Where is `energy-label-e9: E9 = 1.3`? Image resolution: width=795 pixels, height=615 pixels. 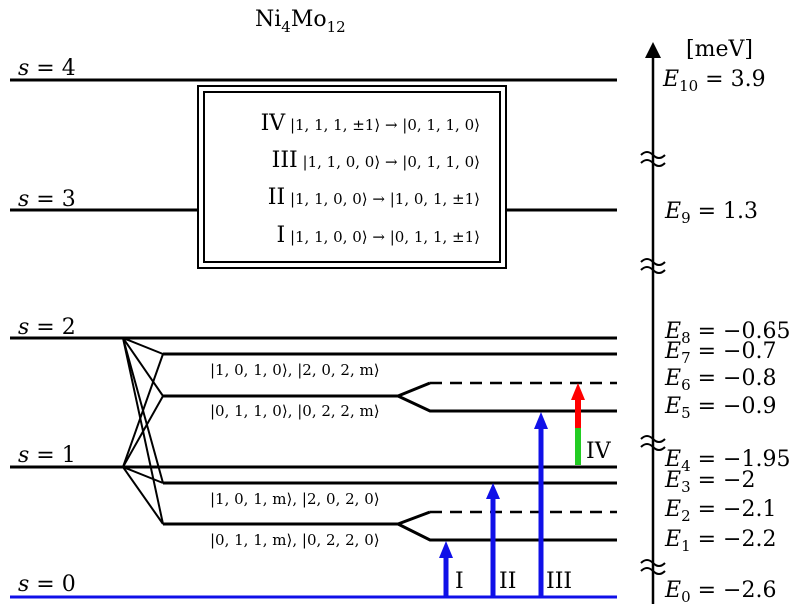 energy-label-e9: E9 = 1.3 is located at coordinates (711, 213).